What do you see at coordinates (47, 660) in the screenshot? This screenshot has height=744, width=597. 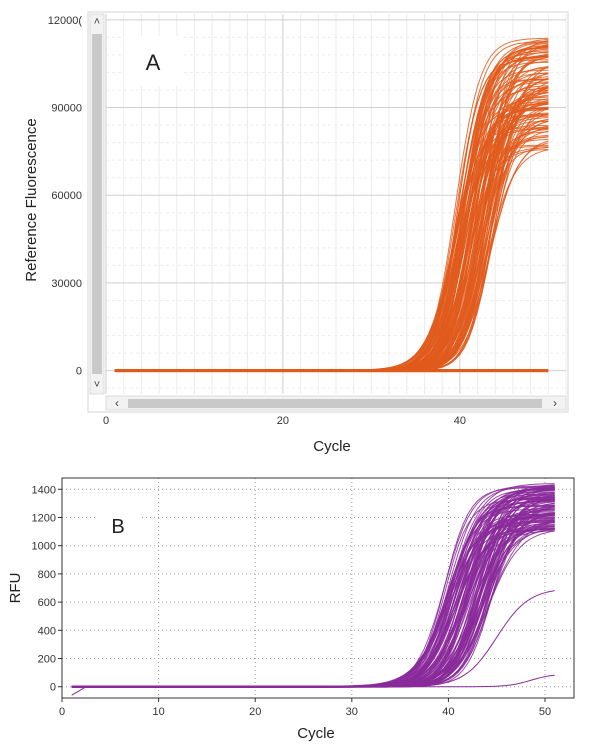 I see `chart-b-y-tick-label: 200` at bounding box center [47, 660].